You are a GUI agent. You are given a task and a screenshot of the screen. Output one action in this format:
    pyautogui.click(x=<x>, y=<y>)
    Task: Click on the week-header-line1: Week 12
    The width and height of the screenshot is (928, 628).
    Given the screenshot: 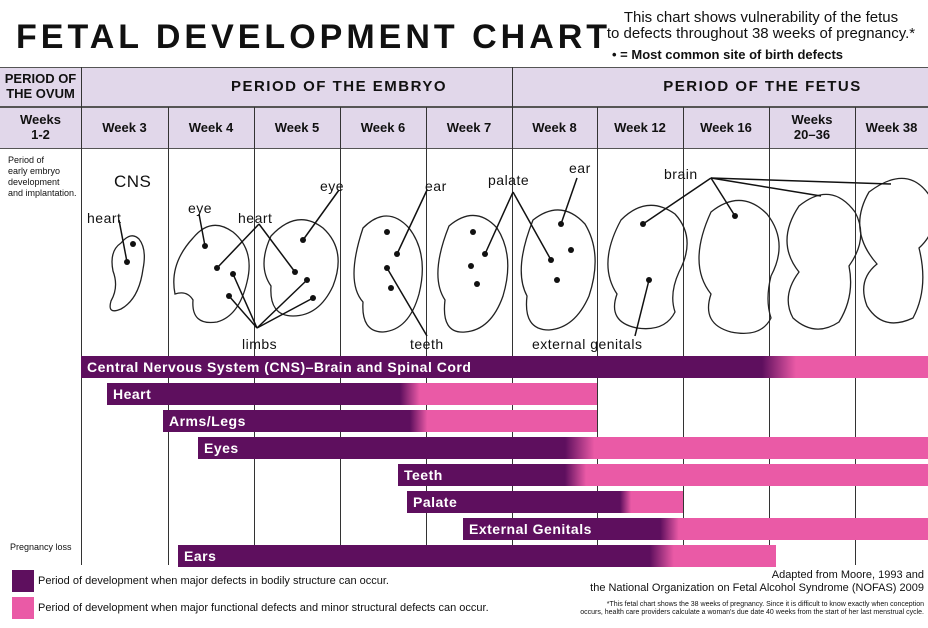 What is the action you would take?
    pyautogui.click(x=640, y=127)
    